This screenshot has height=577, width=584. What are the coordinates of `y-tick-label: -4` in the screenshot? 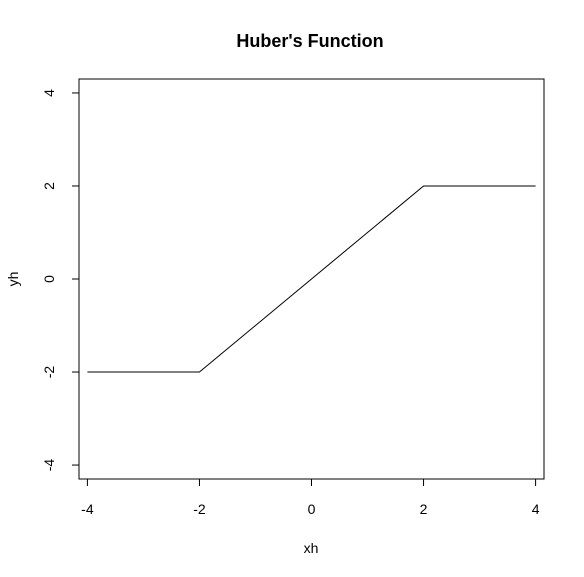 It's located at (49, 465).